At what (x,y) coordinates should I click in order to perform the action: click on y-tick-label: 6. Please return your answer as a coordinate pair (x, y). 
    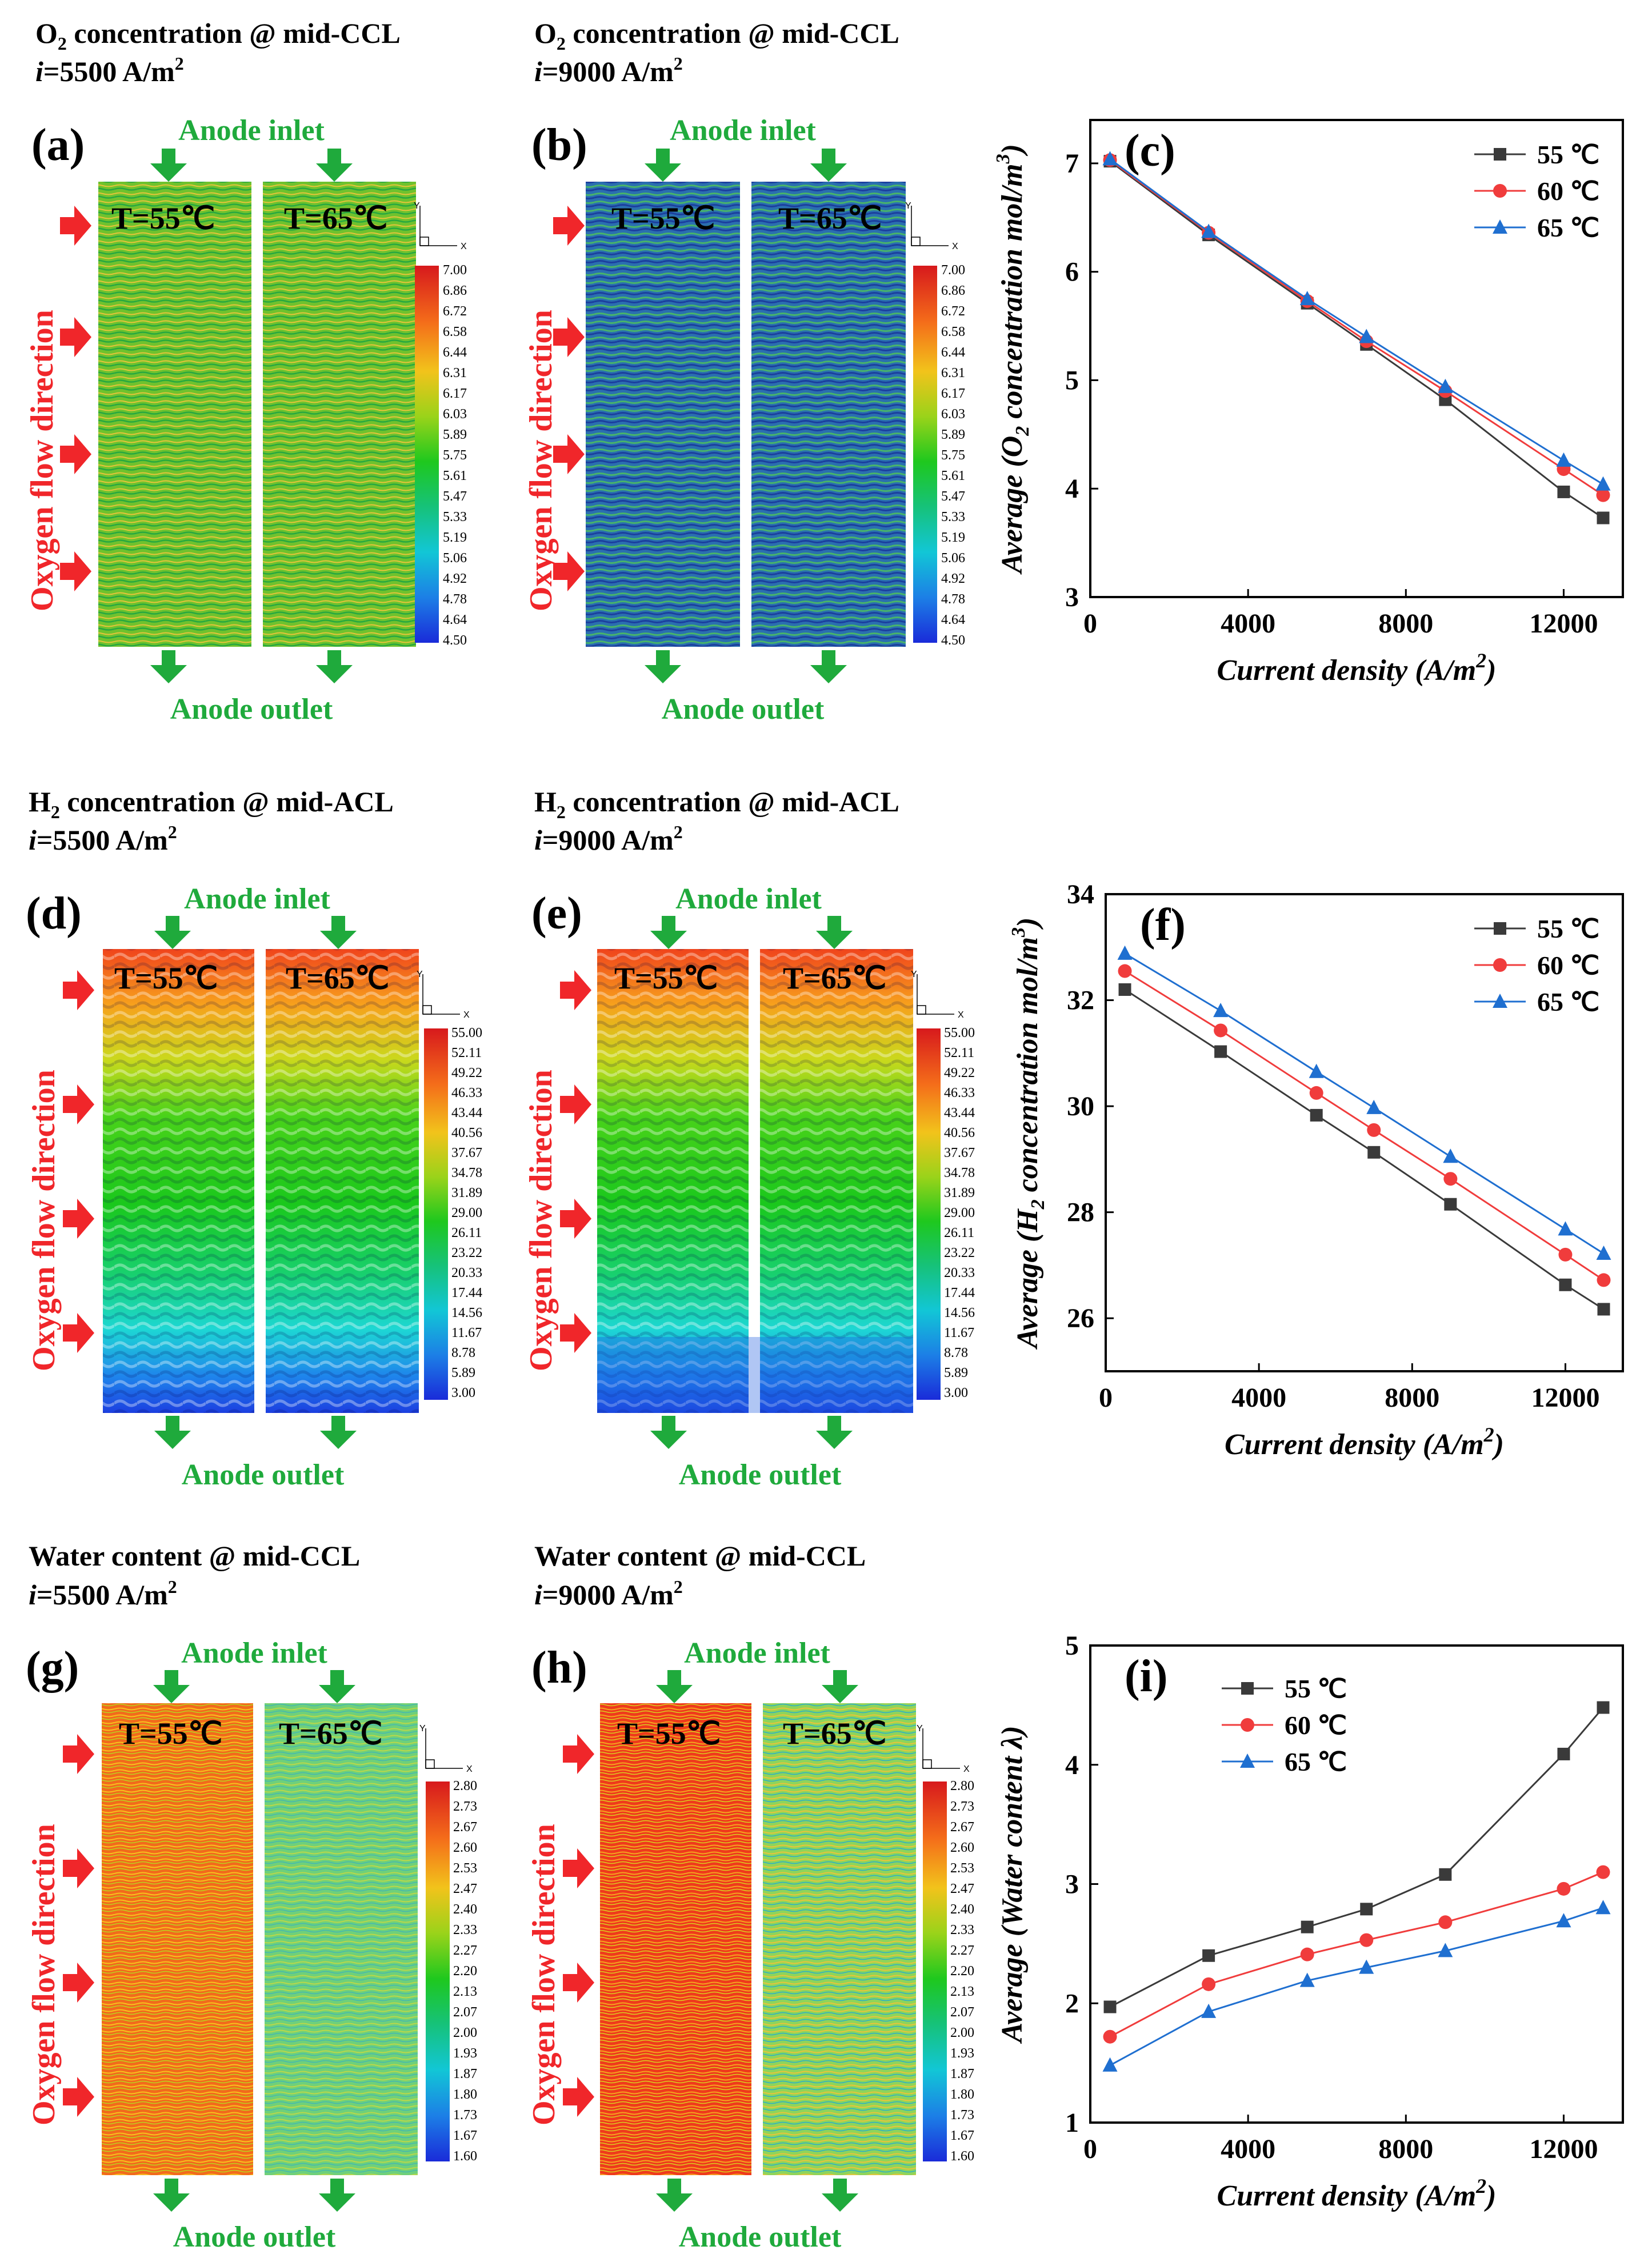
    Looking at the image, I should click on (1072, 272).